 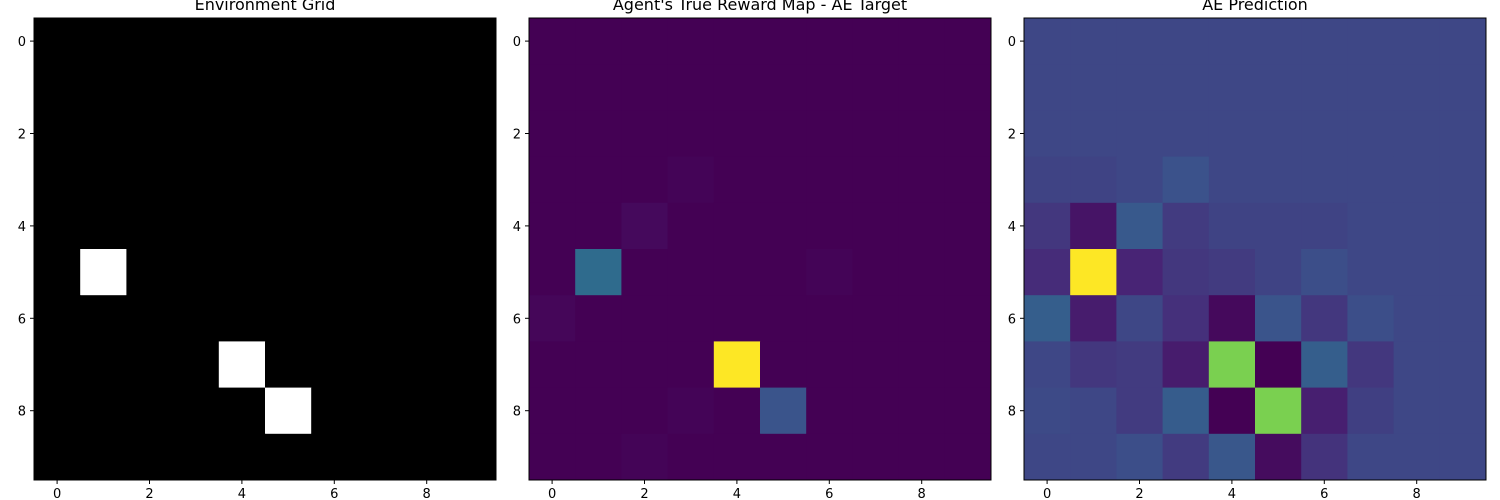 What do you see at coordinates (1417, 493) in the screenshot?
I see `x-tick-label: 8` at bounding box center [1417, 493].